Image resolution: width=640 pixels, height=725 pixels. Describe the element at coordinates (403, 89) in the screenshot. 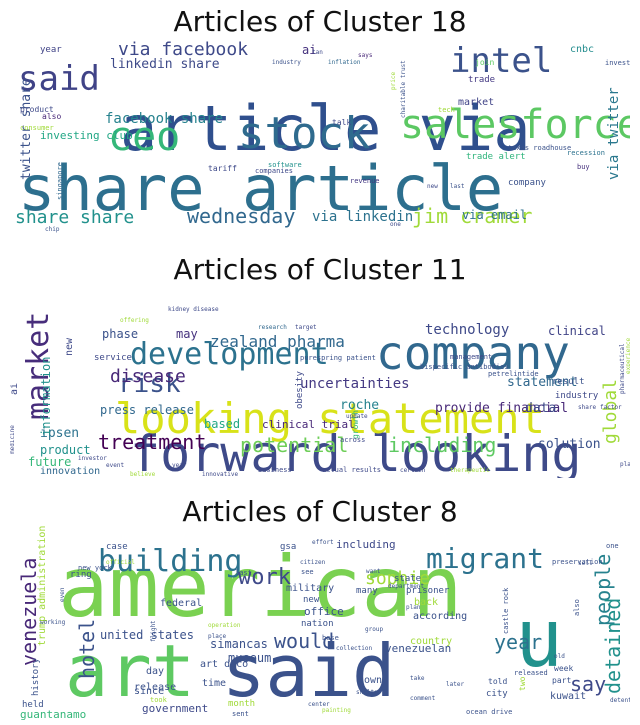

I see `cloud-word: charitable trust` at that location.